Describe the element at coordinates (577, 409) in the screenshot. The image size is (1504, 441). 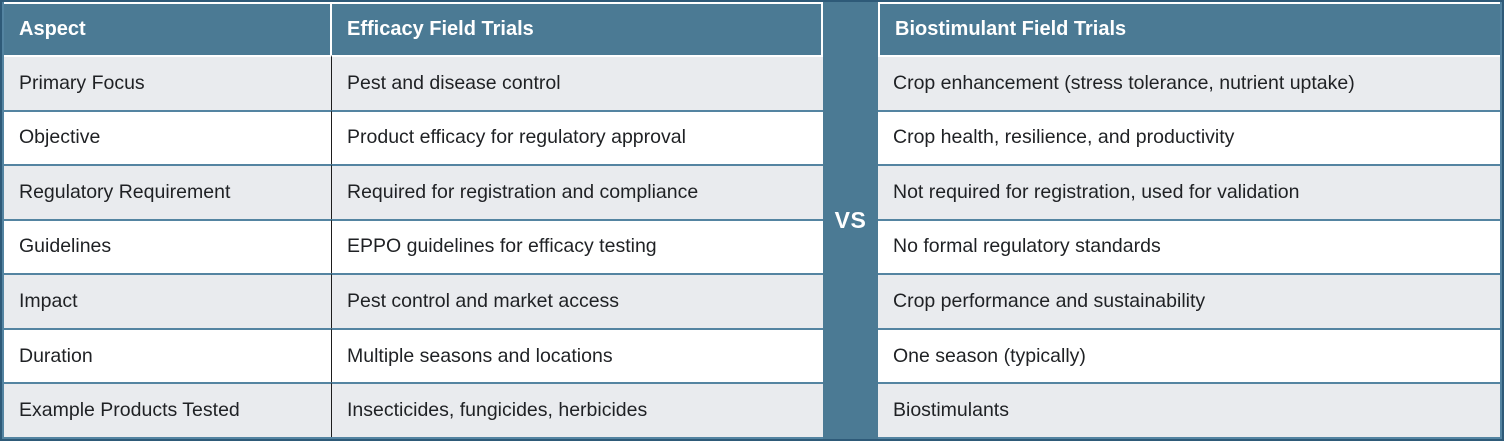
I see `efficacy-cell: Insecticides, fungicides, herbicides` at that location.